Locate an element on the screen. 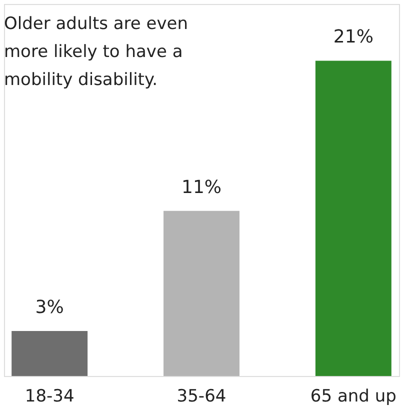 This screenshot has width=403, height=416. x-tick-label: 18-34 is located at coordinates (49, 396).